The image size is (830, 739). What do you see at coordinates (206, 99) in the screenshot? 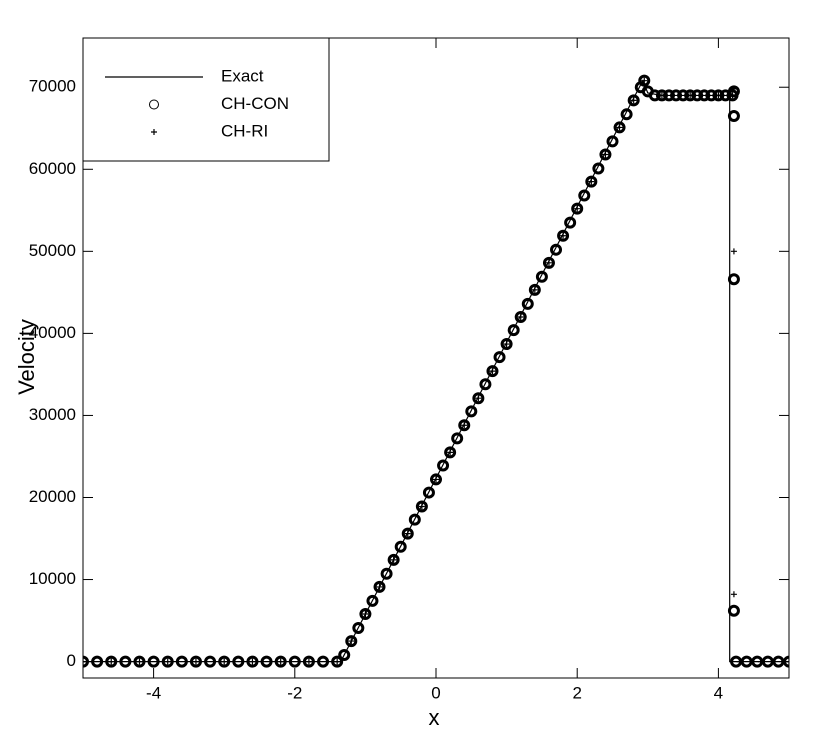
I see `legend-box` at bounding box center [206, 99].